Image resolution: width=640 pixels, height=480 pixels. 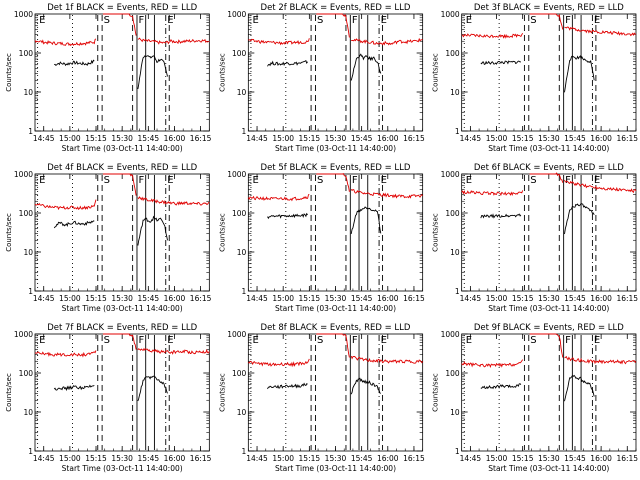 I want to click on chart-title: Det 5f BLACK = Events, RED = LLD, so click(x=336, y=168).